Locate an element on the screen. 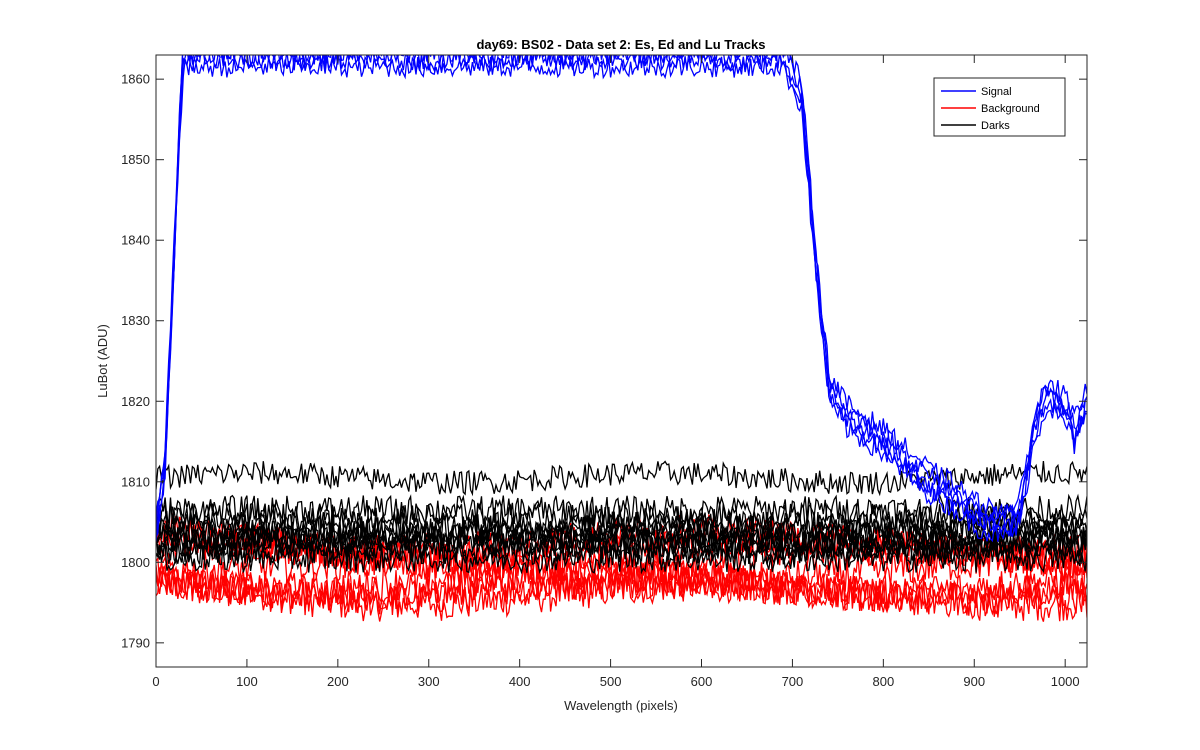 Image resolution: width=1200 pixels, height=750 pixels. legend-label-background: Background is located at coordinates (1010, 109).